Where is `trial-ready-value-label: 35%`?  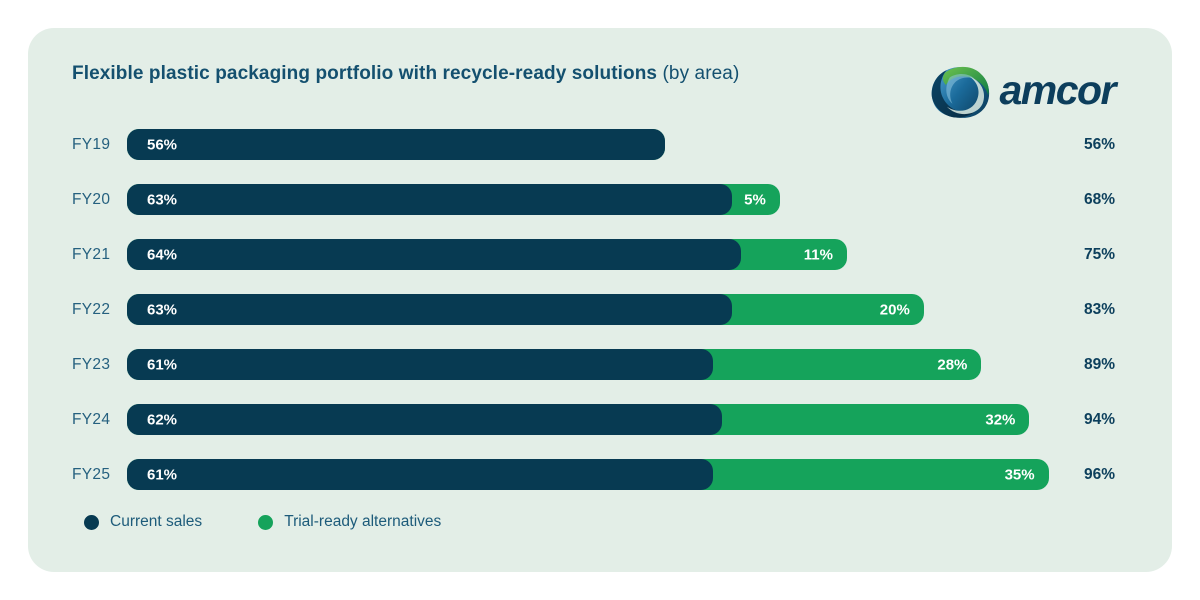 trial-ready-value-label: 35% is located at coordinates (1019, 474).